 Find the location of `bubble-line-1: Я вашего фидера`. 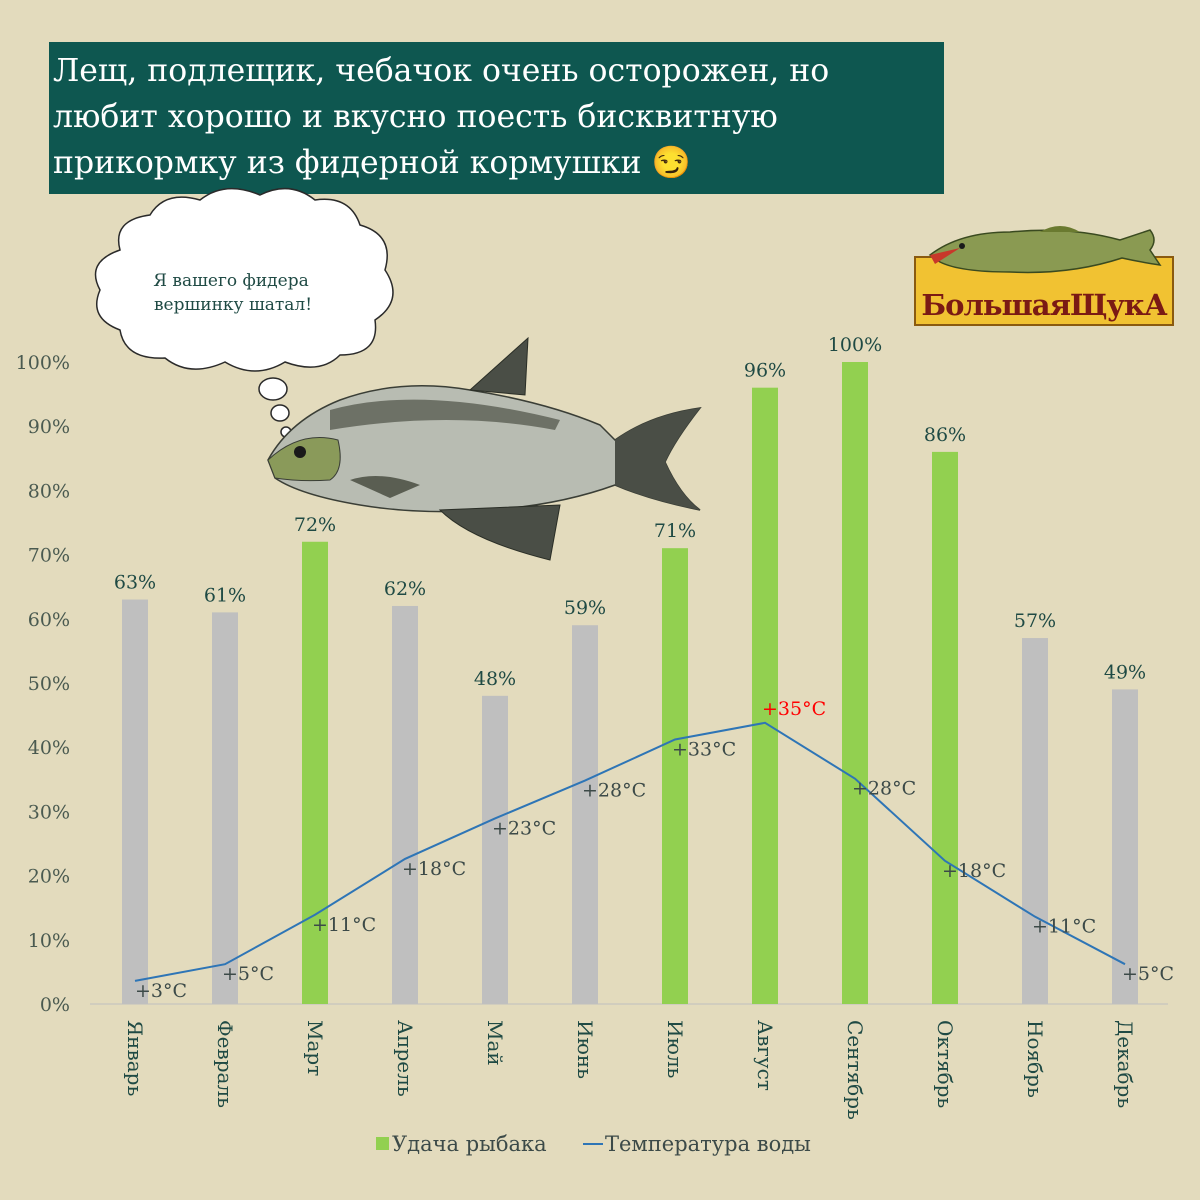

bubble-line-1: Я вашего фидера is located at coordinates (230, 281).